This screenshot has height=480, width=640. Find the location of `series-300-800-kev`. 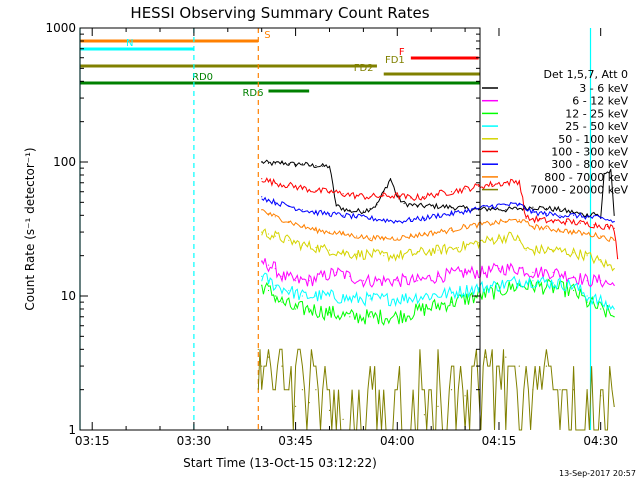

series-300-800-kev is located at coordinates (438, 210).